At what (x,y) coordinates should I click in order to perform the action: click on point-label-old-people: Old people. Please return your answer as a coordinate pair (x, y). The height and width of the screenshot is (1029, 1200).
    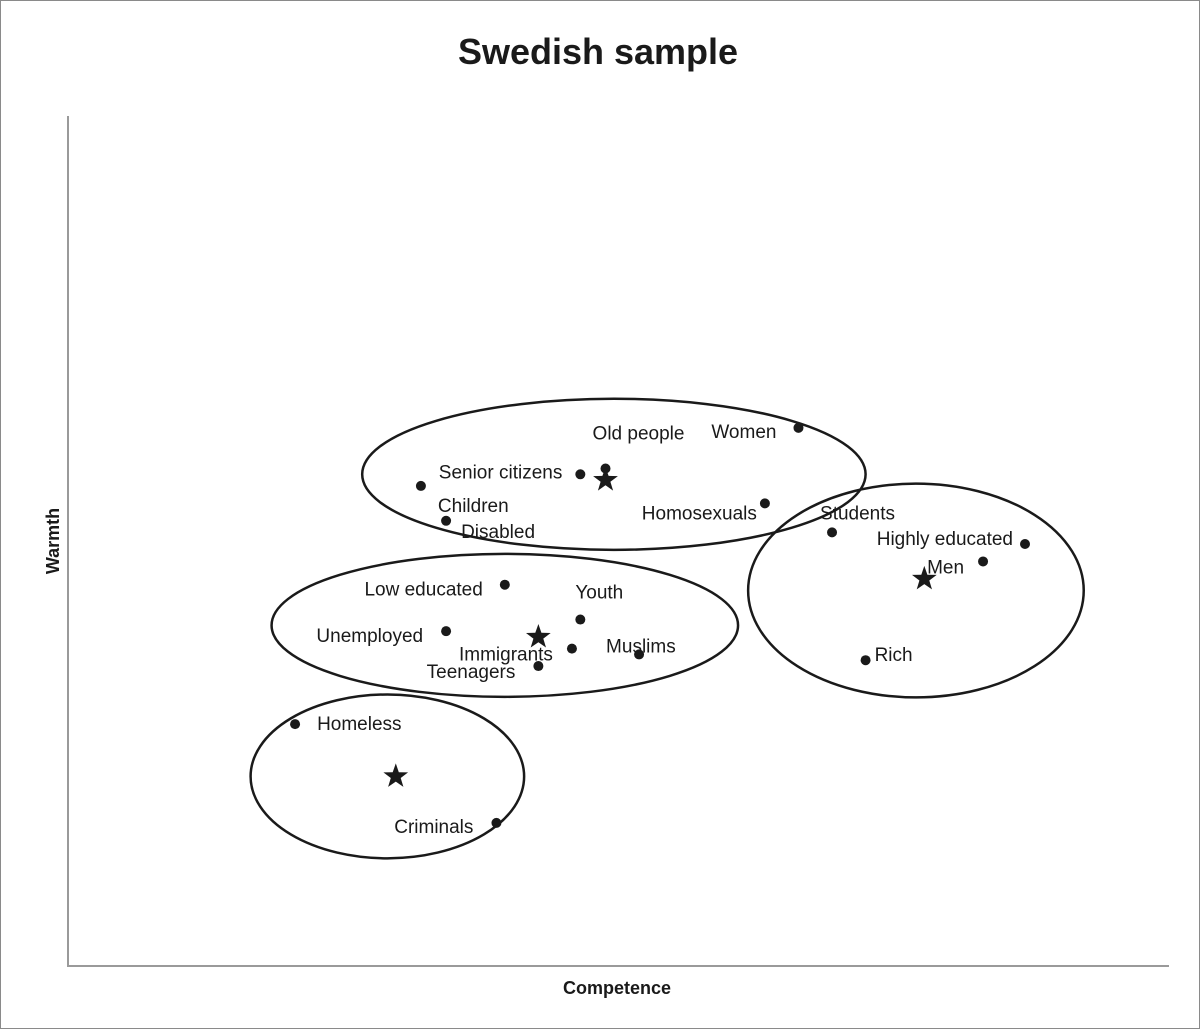
    Looking at the image, I should click on (639, 433).